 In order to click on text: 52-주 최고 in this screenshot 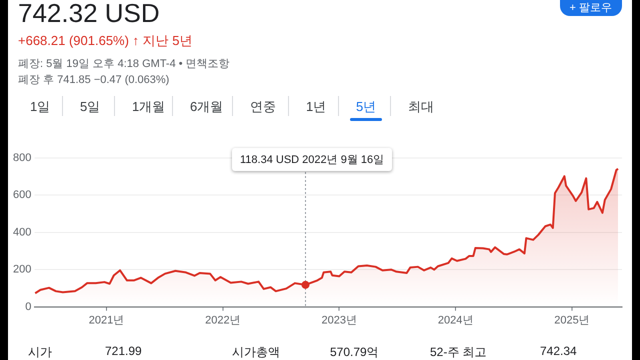, I will do `click(458, 352)`.